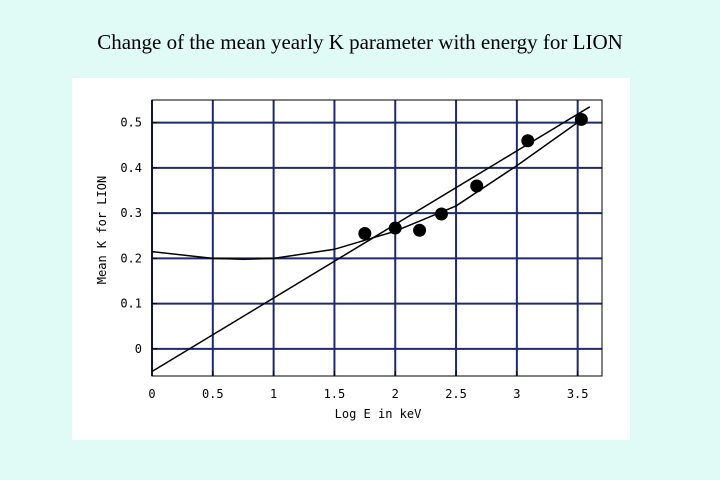  I want to click on x-tick-label: 2.5, so click(456, 394).